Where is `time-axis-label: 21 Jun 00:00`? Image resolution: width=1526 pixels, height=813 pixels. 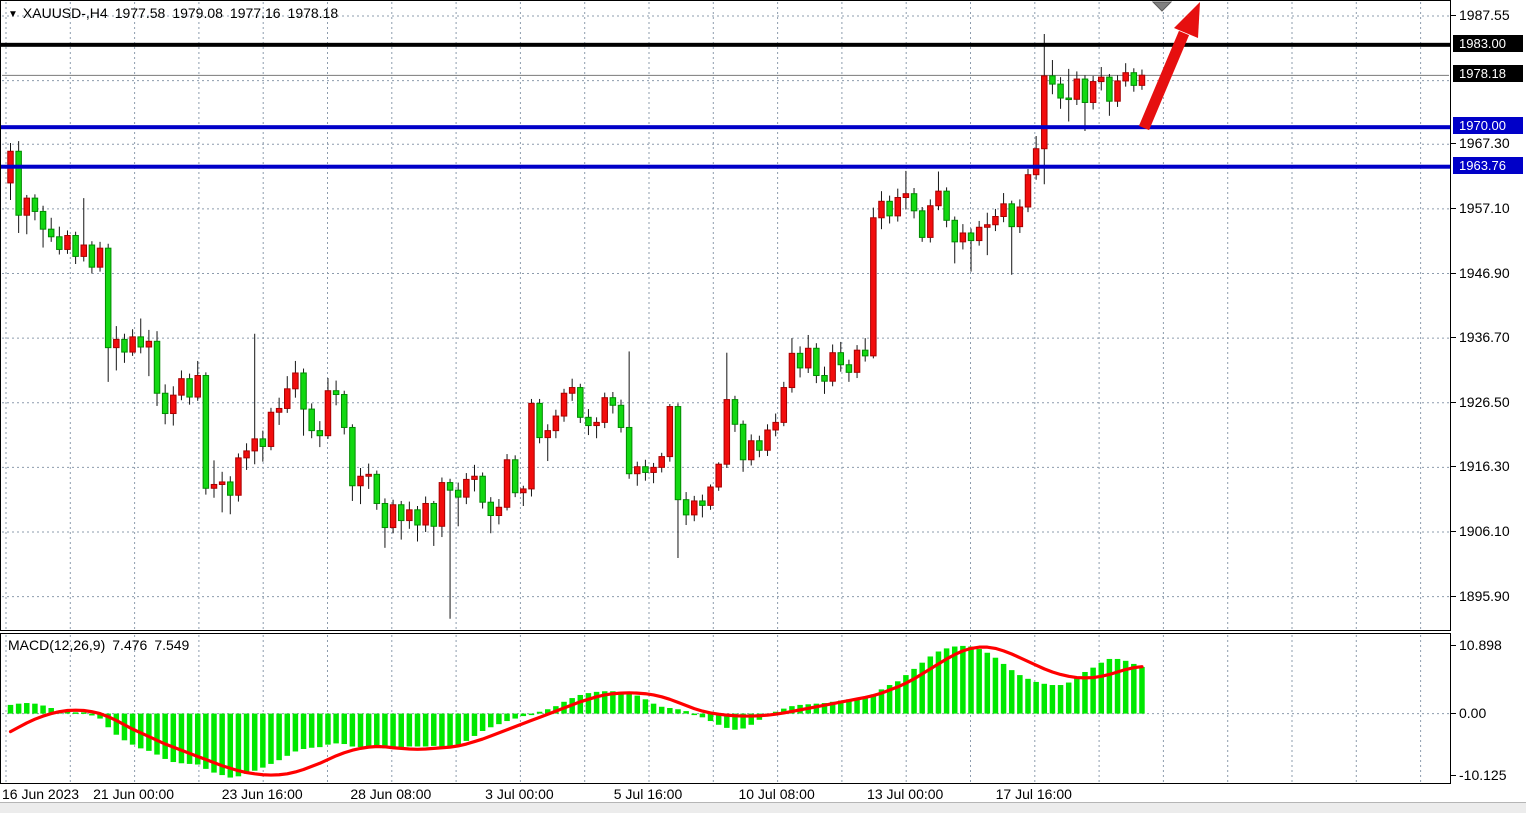
time-axis-label: 21 Jun 00:00 is located at coordinates (134, 794).